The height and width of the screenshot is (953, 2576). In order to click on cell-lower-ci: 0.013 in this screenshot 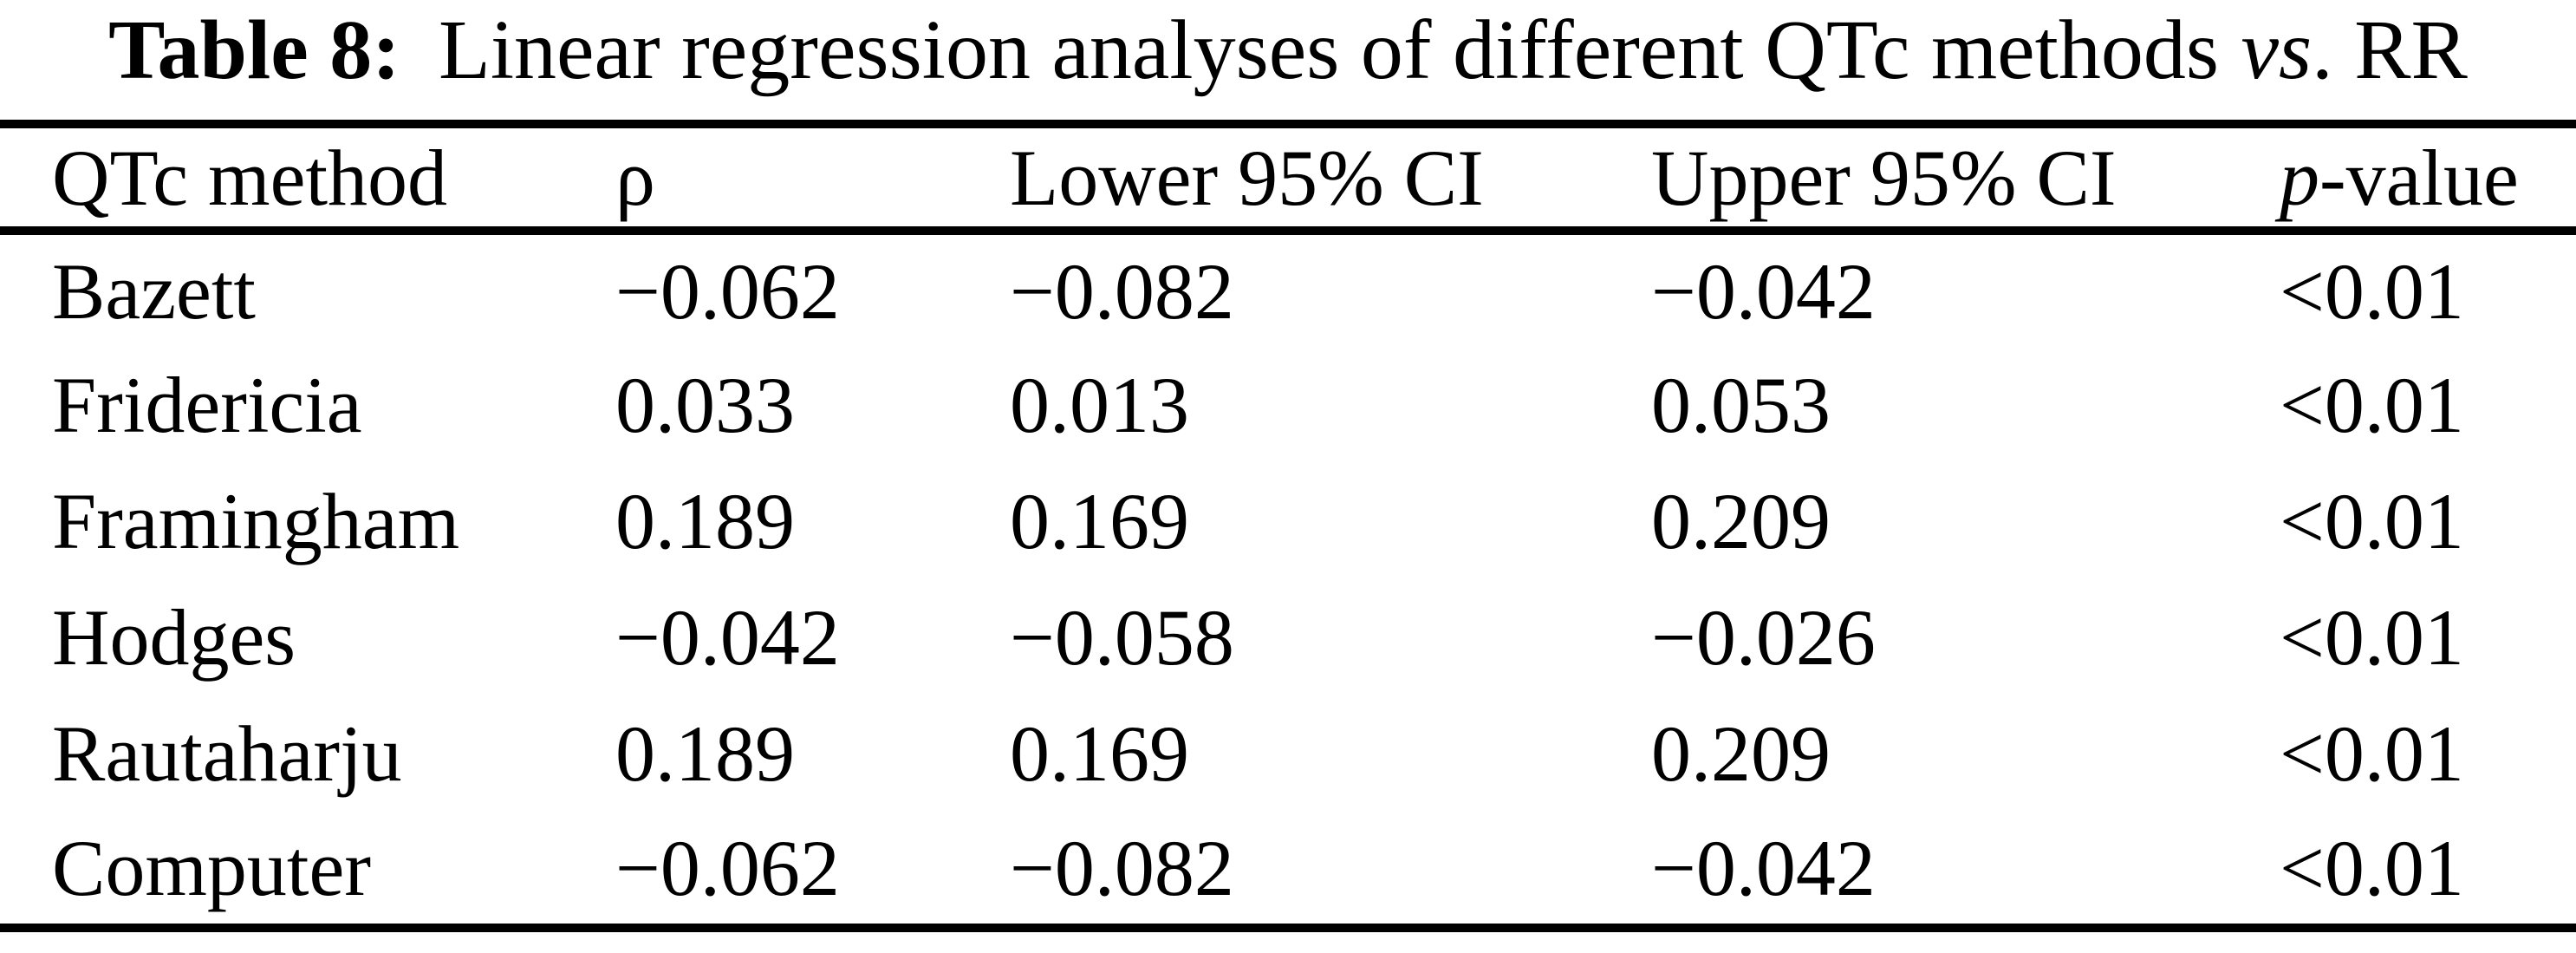, I will do `click(1099, 405)`.